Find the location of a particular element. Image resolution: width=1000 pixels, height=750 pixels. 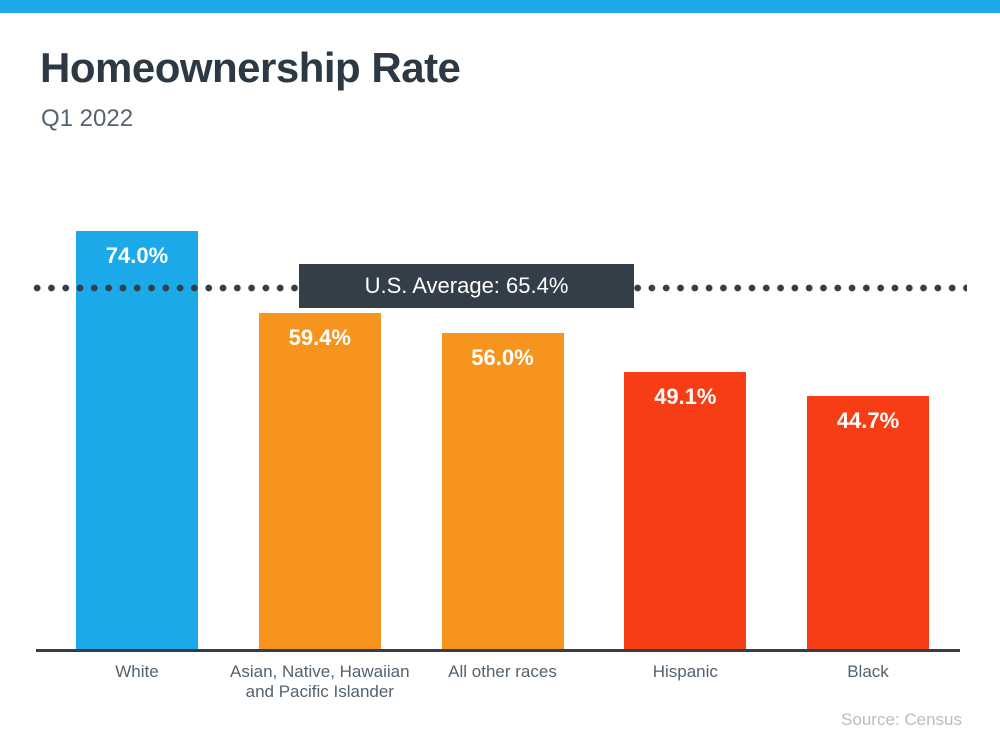

bar-value-label: 44.7% is located at coordinates (868, 421).